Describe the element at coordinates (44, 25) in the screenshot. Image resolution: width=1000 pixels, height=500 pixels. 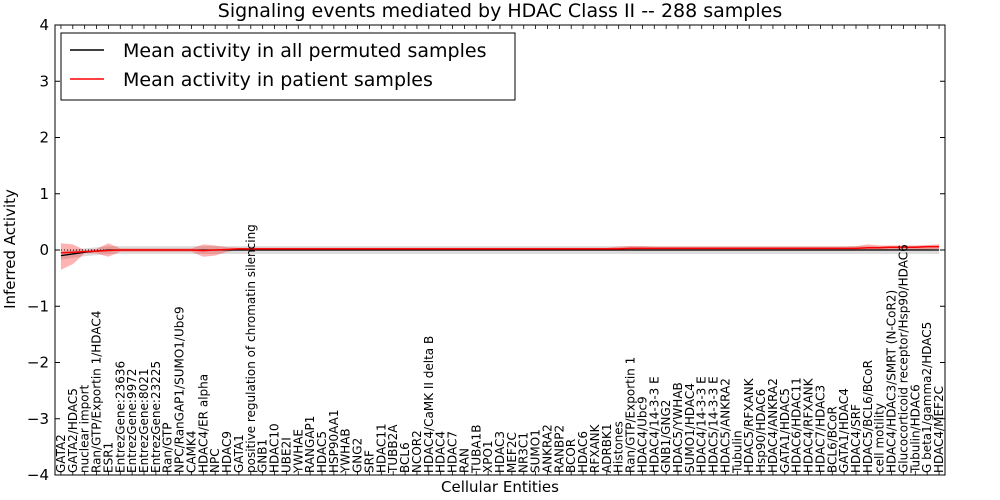
I see `y-tick-label: 4` at that location.